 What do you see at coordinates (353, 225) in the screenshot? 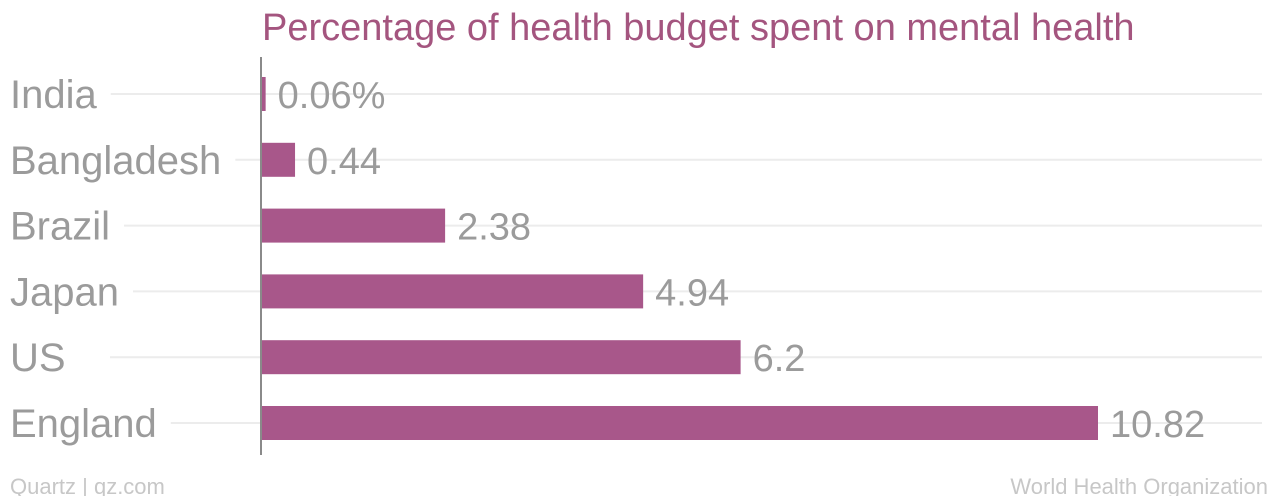
I see `bar-brazil` at bounding box center [353, 225].